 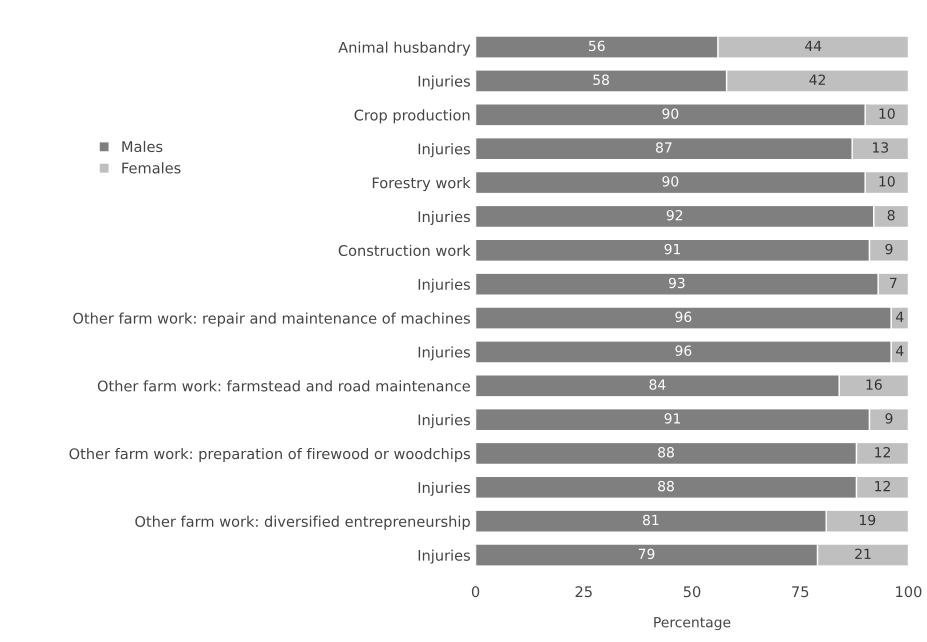 What do you see at coordinates (817, 79) in the screenshot?
I see `data-label: 42` at bounding box center [817, 79].